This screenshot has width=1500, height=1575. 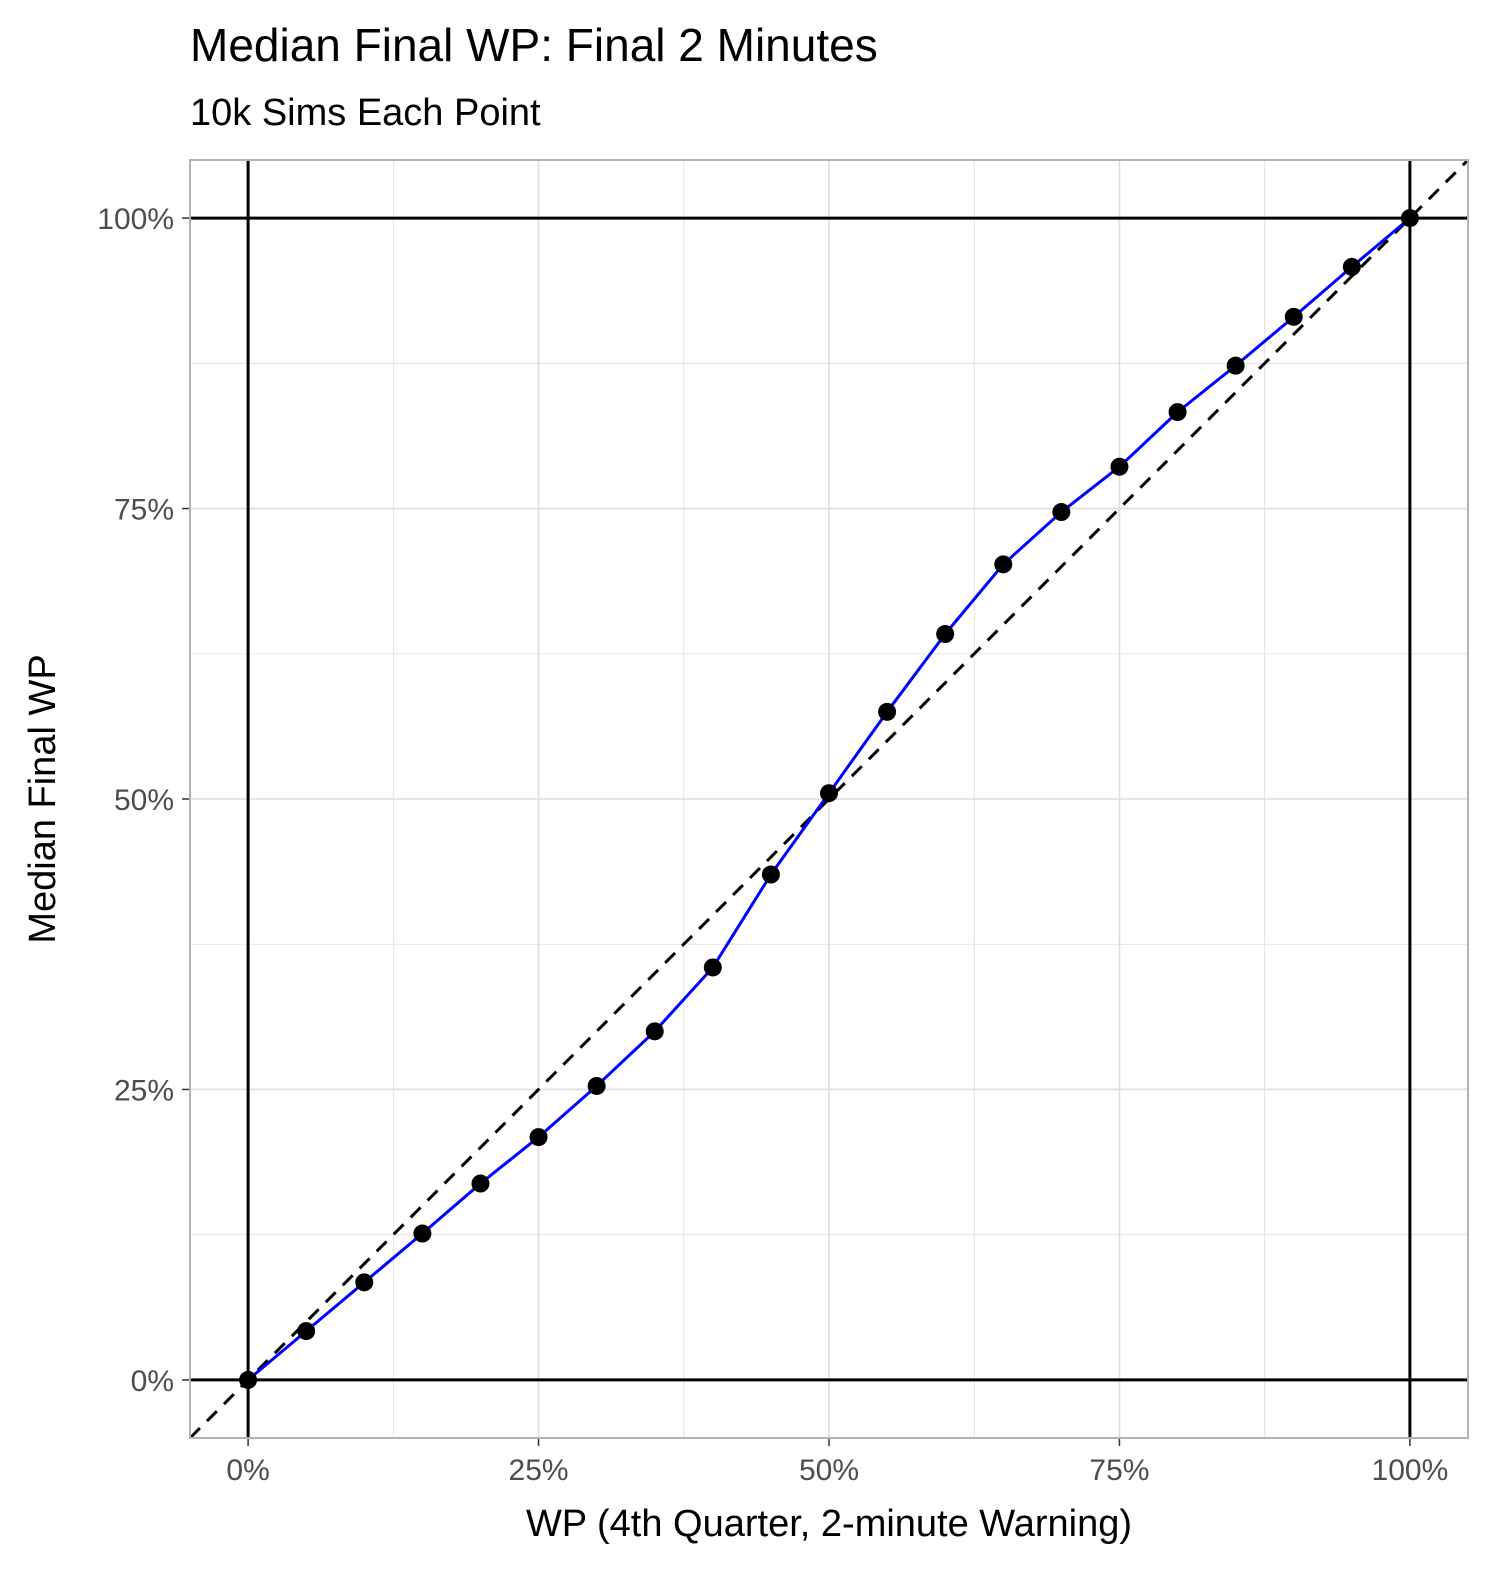 I want to click on x-tick-label: 75%, so click(x=1119, y=1470).